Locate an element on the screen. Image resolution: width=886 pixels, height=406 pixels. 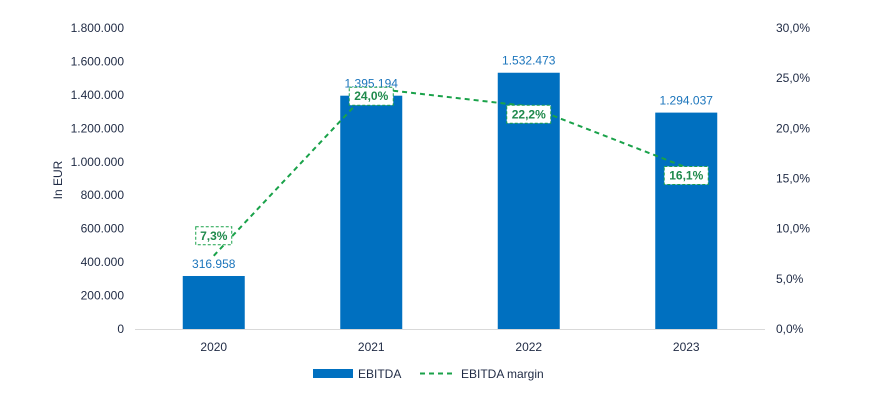
legend-swatch-ebitda is located at coordinates (333, 373).